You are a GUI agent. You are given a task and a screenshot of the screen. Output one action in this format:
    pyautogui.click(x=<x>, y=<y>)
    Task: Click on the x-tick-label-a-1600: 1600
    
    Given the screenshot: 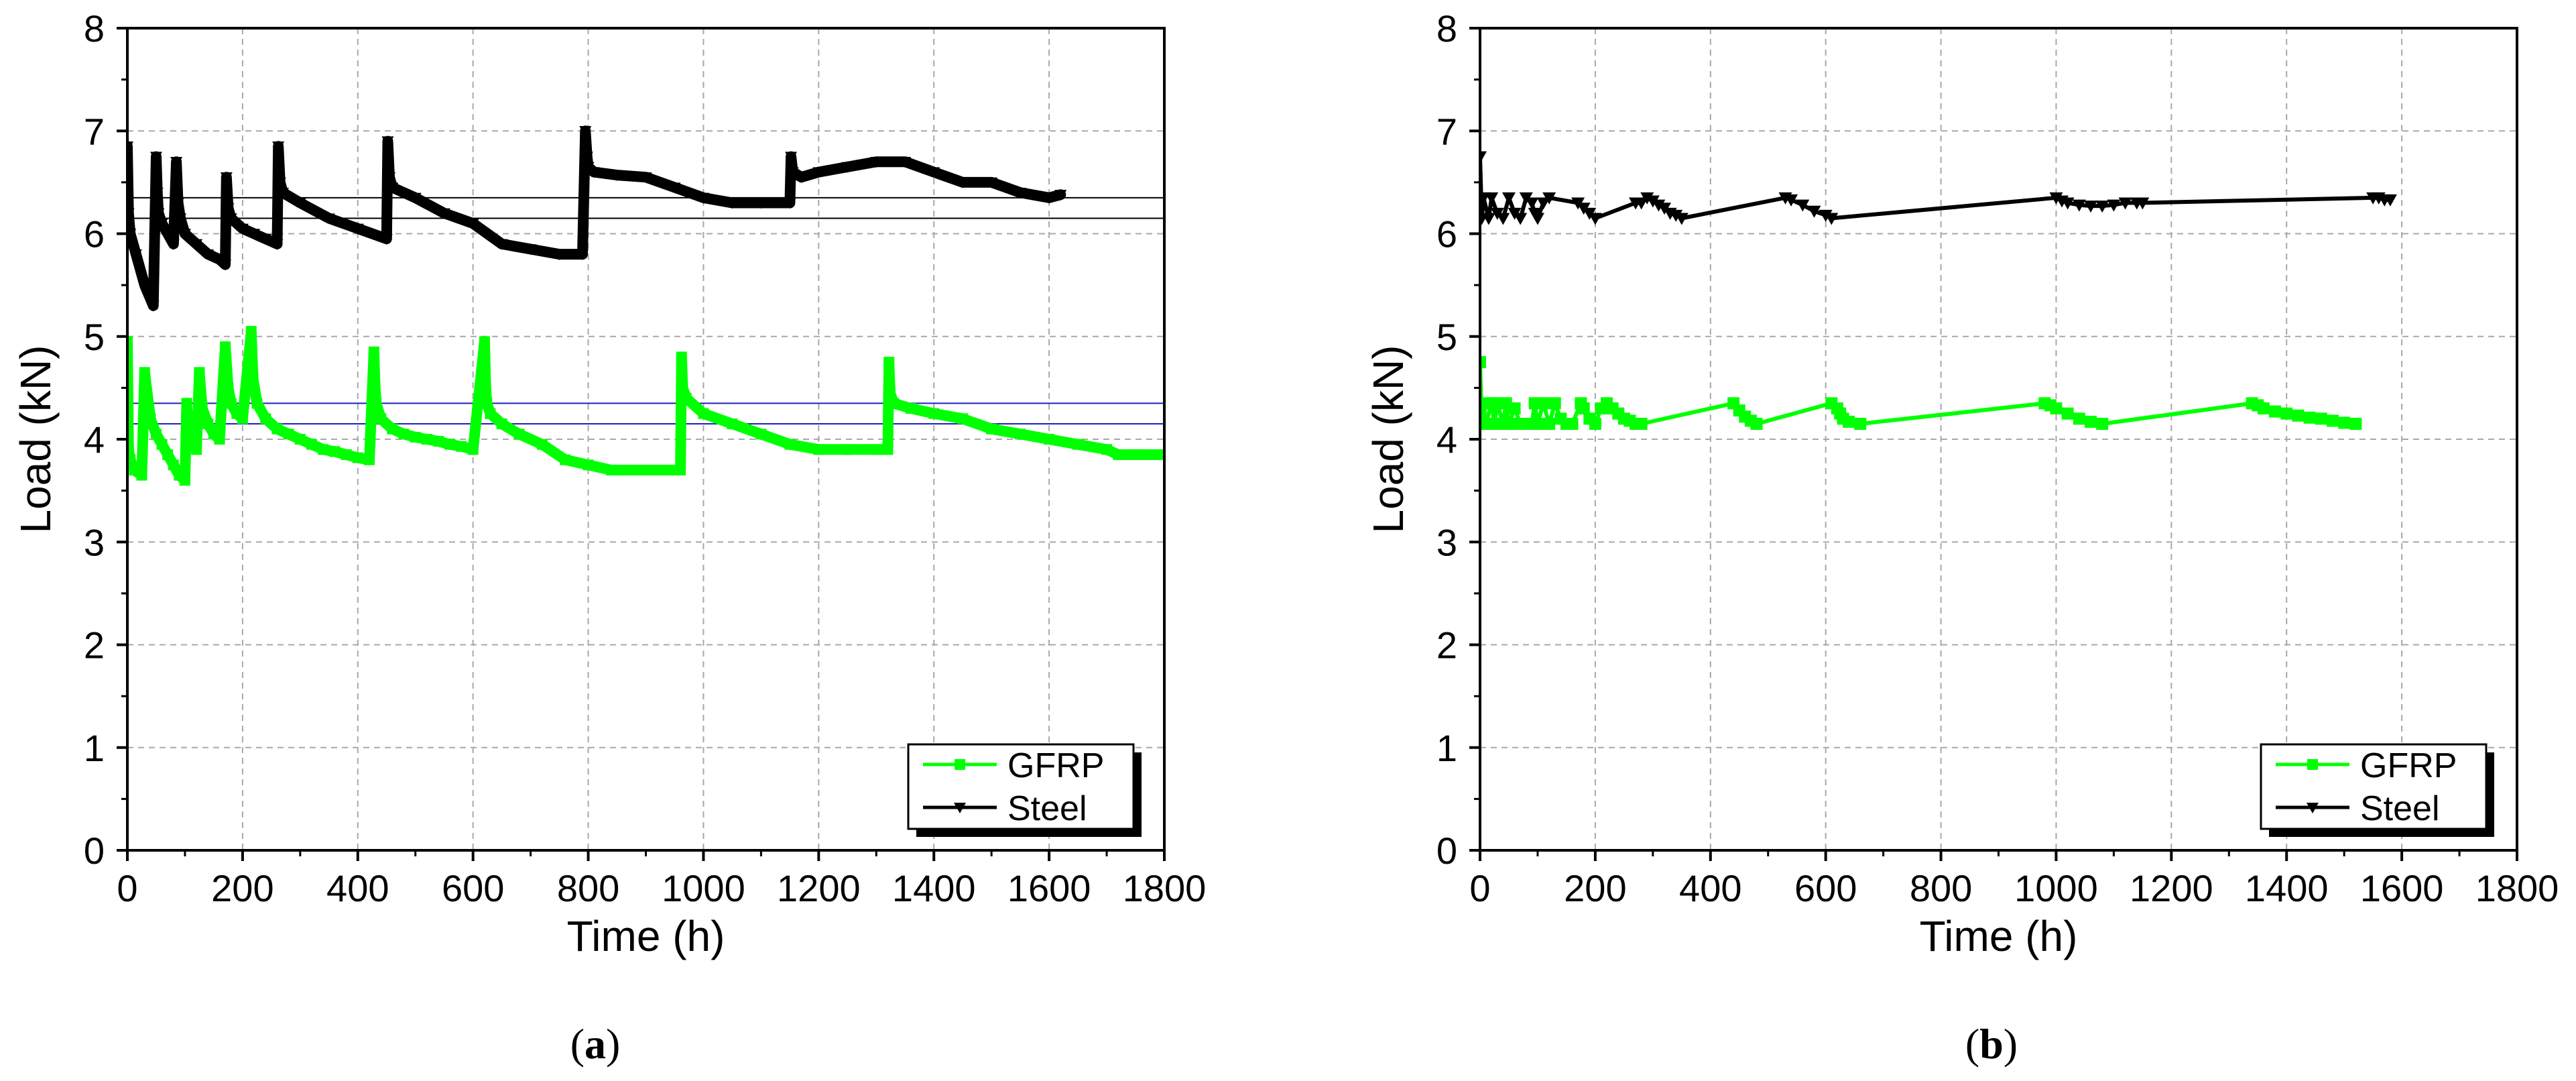 What is the action you would take?
    pyautogui.click(x=1049, y=888)
    